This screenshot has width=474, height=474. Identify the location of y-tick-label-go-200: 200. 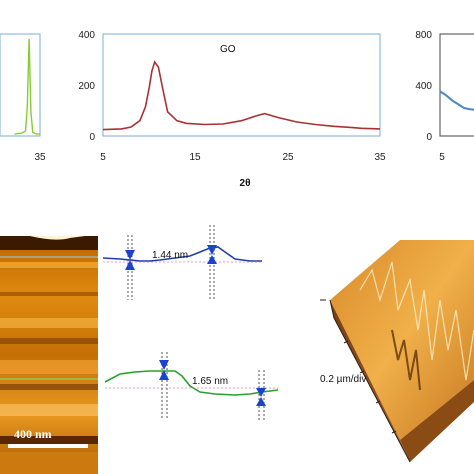
(86, 86).